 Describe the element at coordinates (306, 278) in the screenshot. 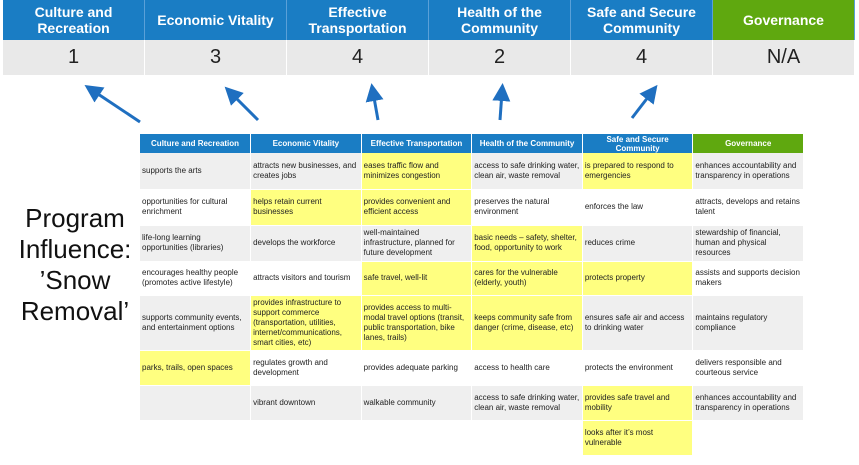

I see `table-cell: attracts visitors and tourism` at that location.